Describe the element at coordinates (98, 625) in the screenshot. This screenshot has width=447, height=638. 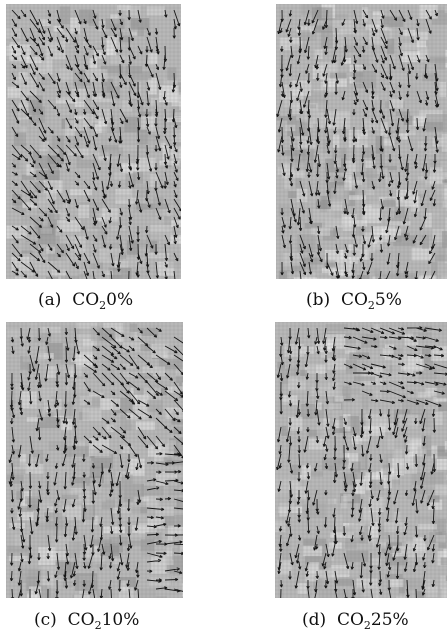
I see `panel-c-subscript: 2` at that location.